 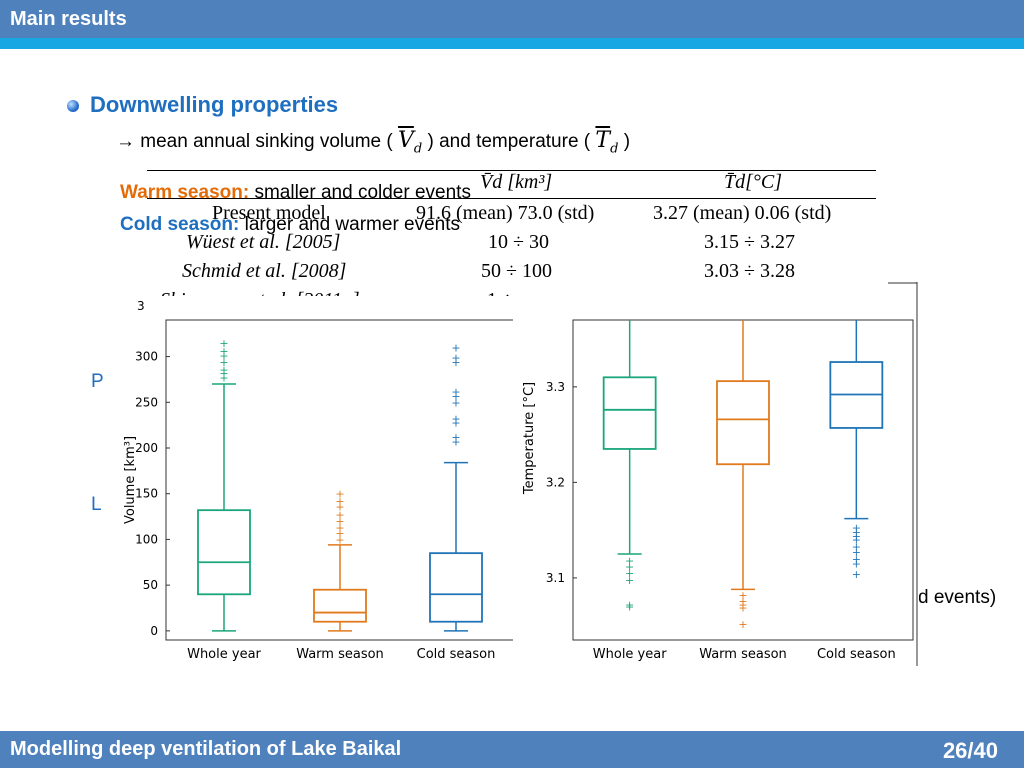 What do you see at coordinates (362, 192) in the screenshot?
I see `warm-season-desc: smaller and colder events` at bounding box center [362, 192].